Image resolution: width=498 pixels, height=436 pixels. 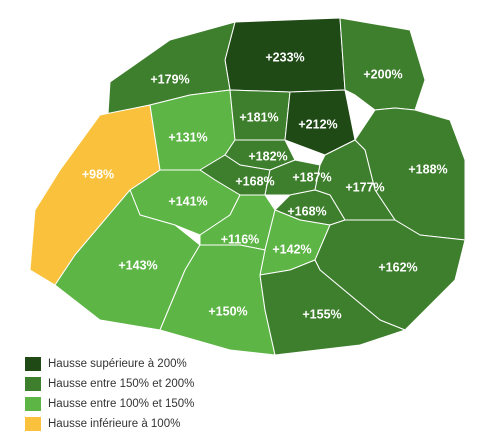 What do you see at coordinates (267, 156) in the screenshot?
I see `region-label: +182%` at bounding box center [267, 156].